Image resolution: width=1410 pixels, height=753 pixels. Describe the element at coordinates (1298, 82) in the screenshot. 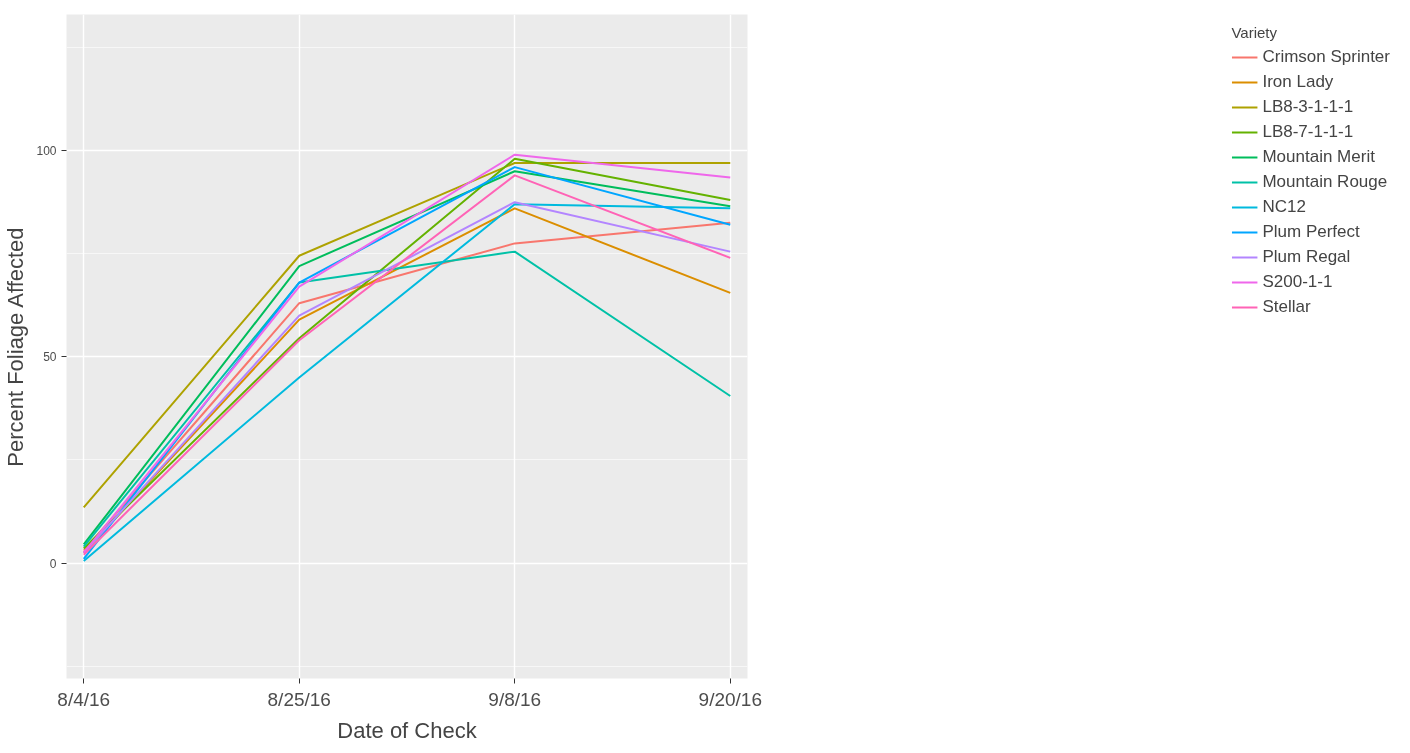

I see `legend-label: Iron Lady` at that location.